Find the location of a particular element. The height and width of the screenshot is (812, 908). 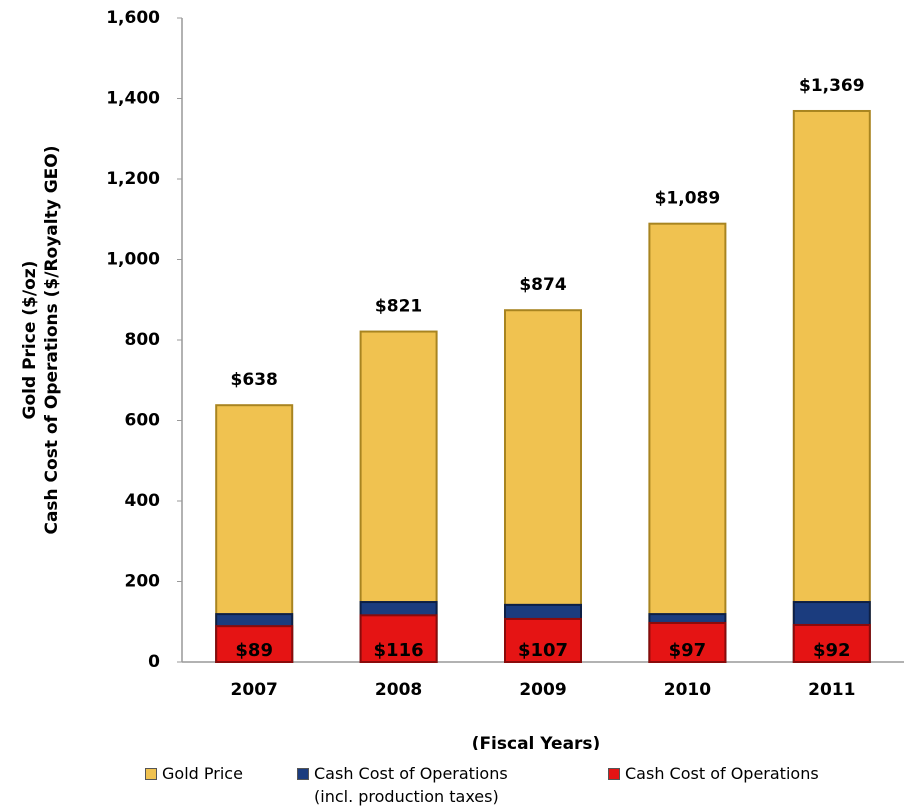

data-label: $107 is located at coordinates (543, 650).